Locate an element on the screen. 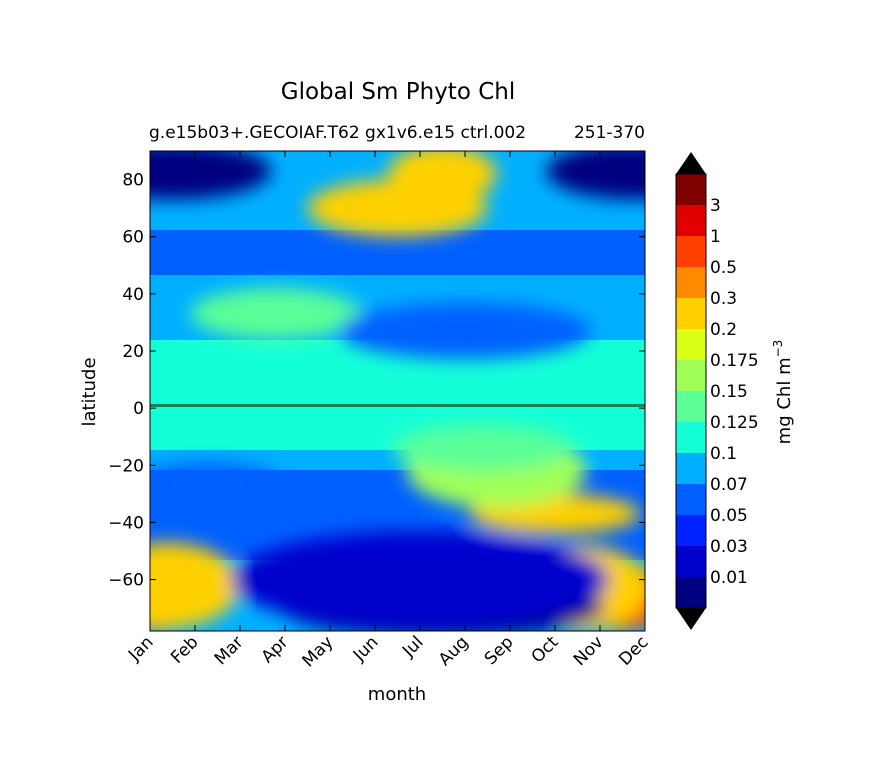 The width and height of the screenshot is (876, 783). colorbar-extend-min is located at coordinates (691, 619).